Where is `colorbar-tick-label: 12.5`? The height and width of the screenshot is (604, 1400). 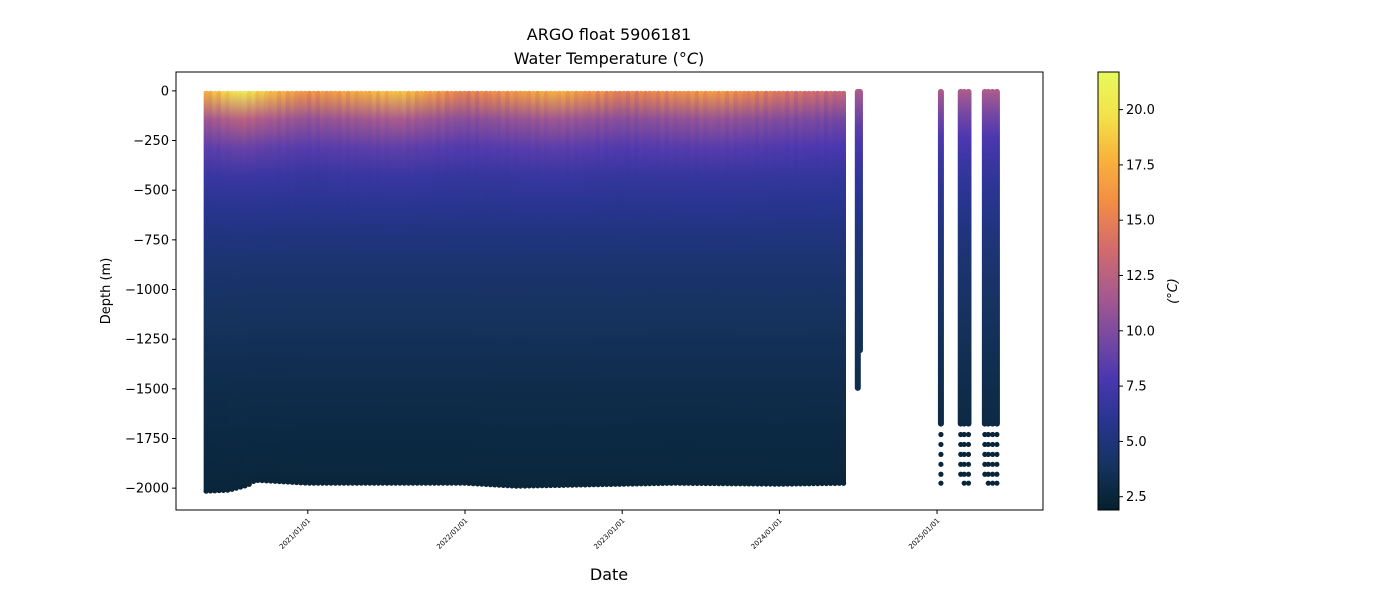 colorbar-tick-label: 12.5 is located at coordinates (1140, 276).